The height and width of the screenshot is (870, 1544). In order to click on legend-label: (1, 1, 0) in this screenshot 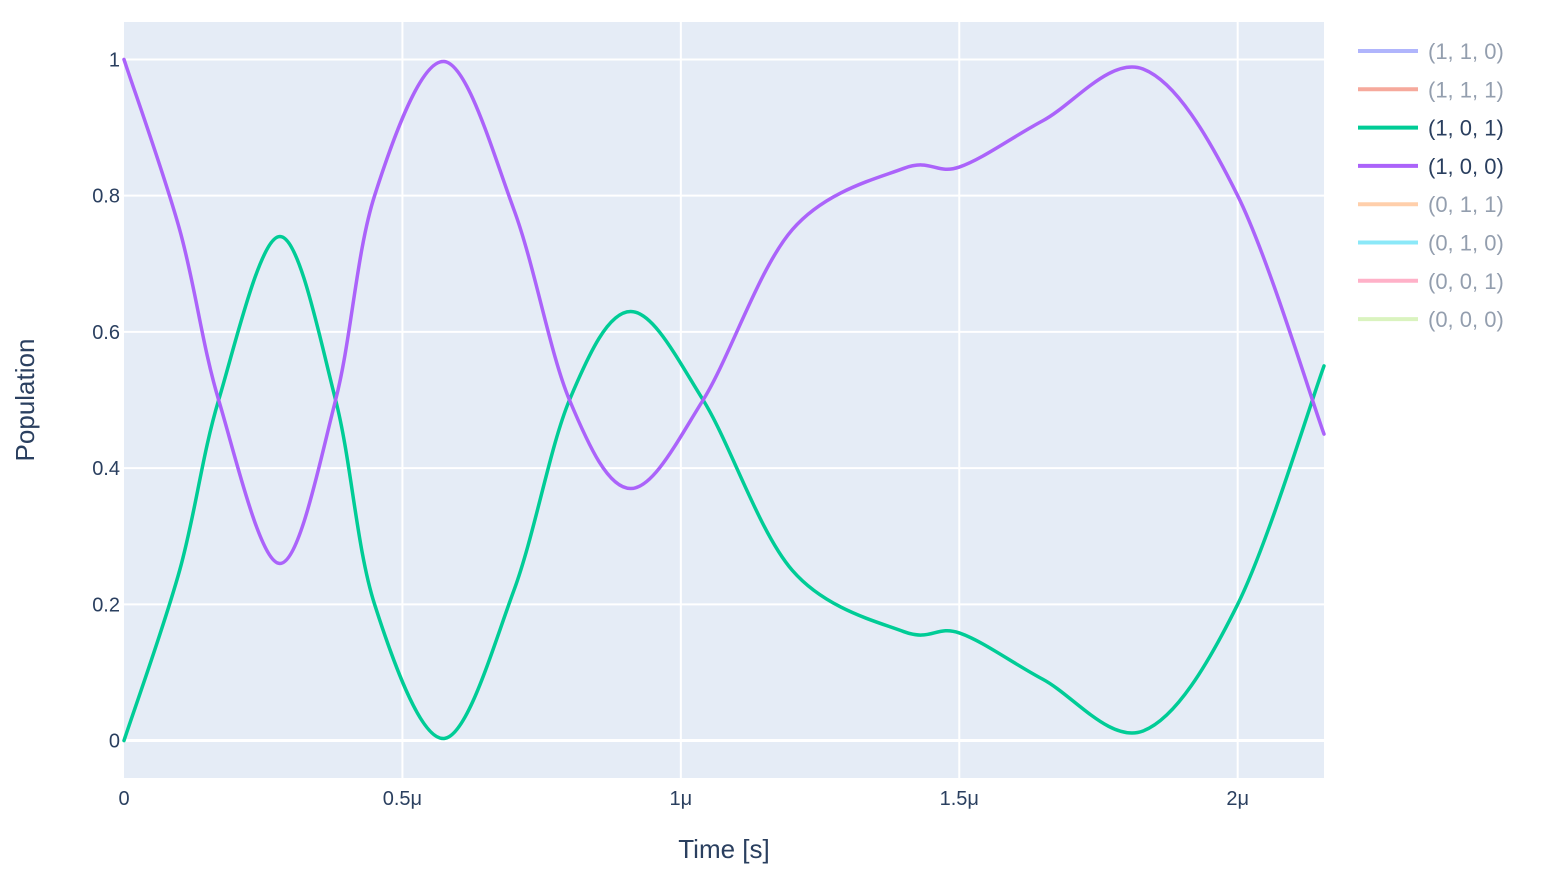, I will do `click(1466, 51)`.